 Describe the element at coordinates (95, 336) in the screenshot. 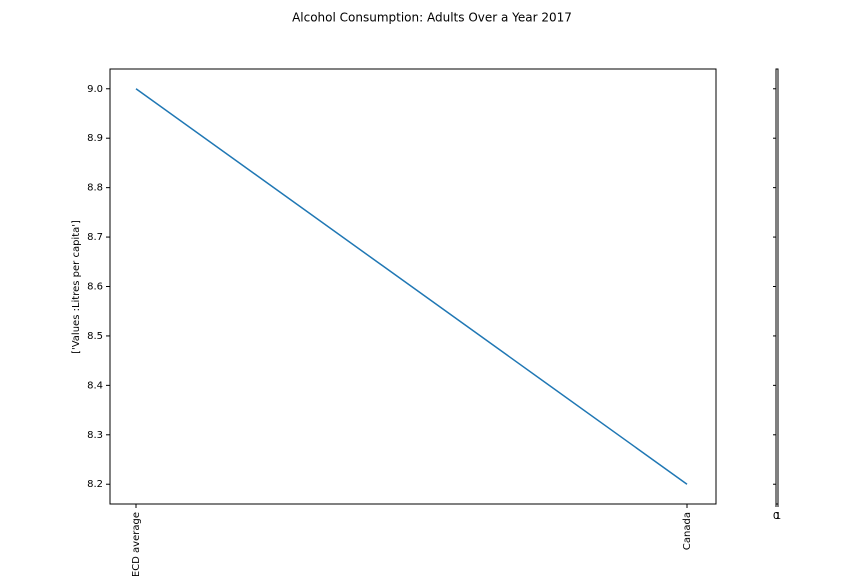

I see `y-tick-label: 8.5` at that location.